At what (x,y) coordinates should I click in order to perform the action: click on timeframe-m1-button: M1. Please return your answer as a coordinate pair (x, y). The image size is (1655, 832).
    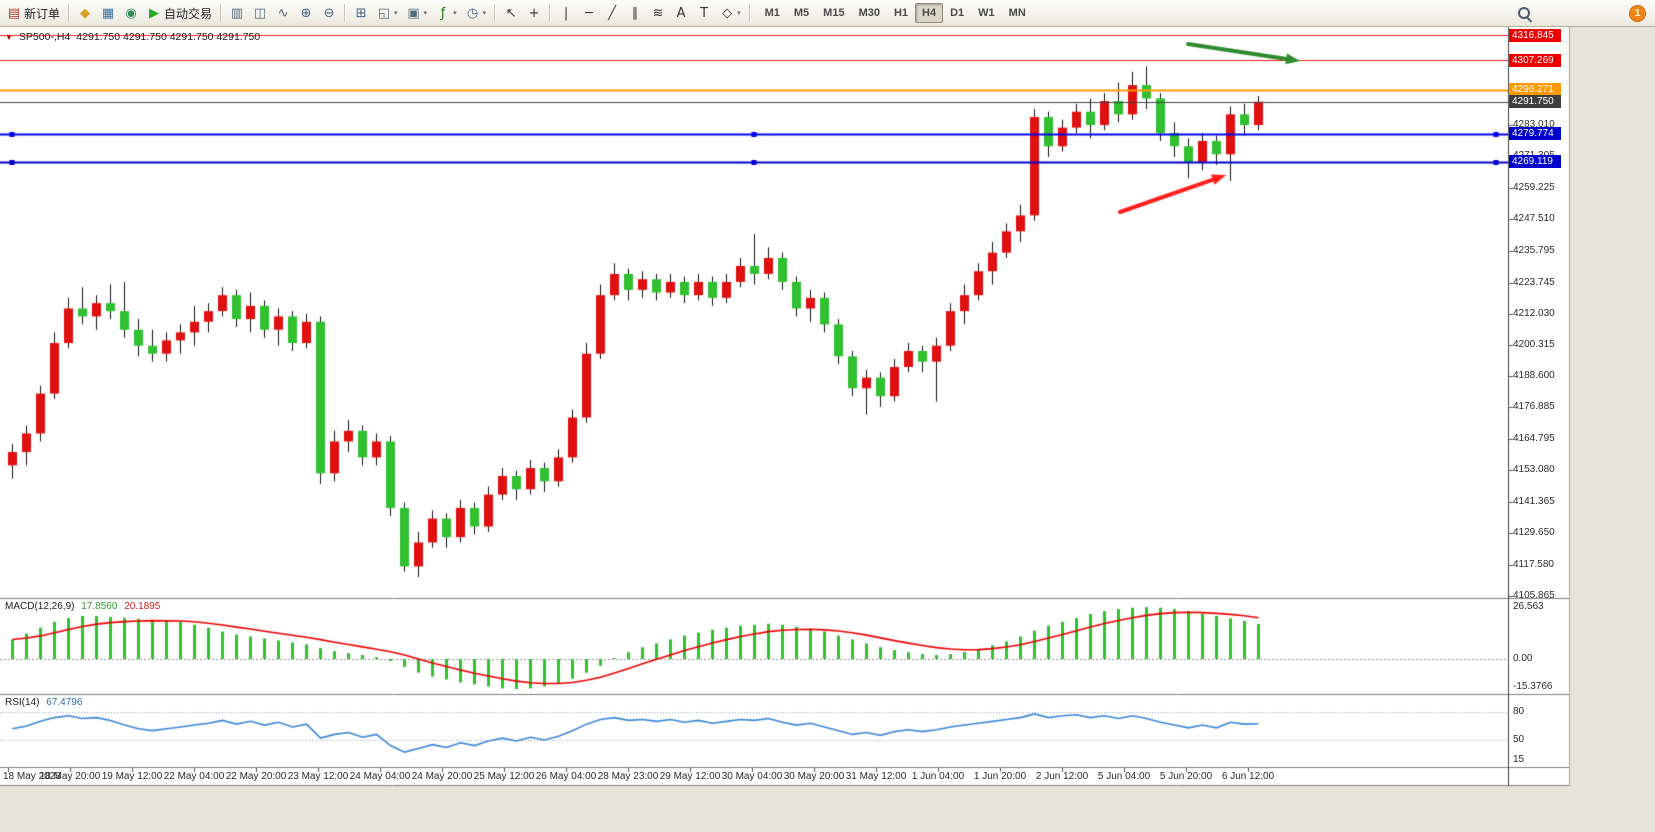
    Looking at the image, I should click on (772, 13).